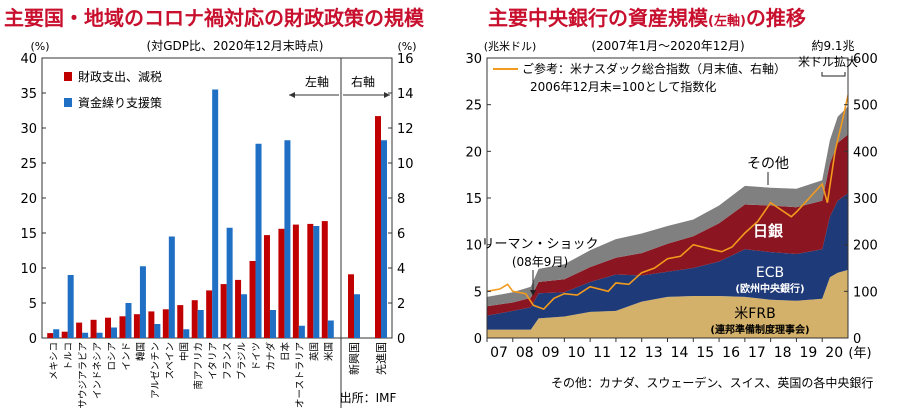  Describe the element at coordinates (473, 59) in the screenshot. I see `left-axis-tick-label: 30` at that location.